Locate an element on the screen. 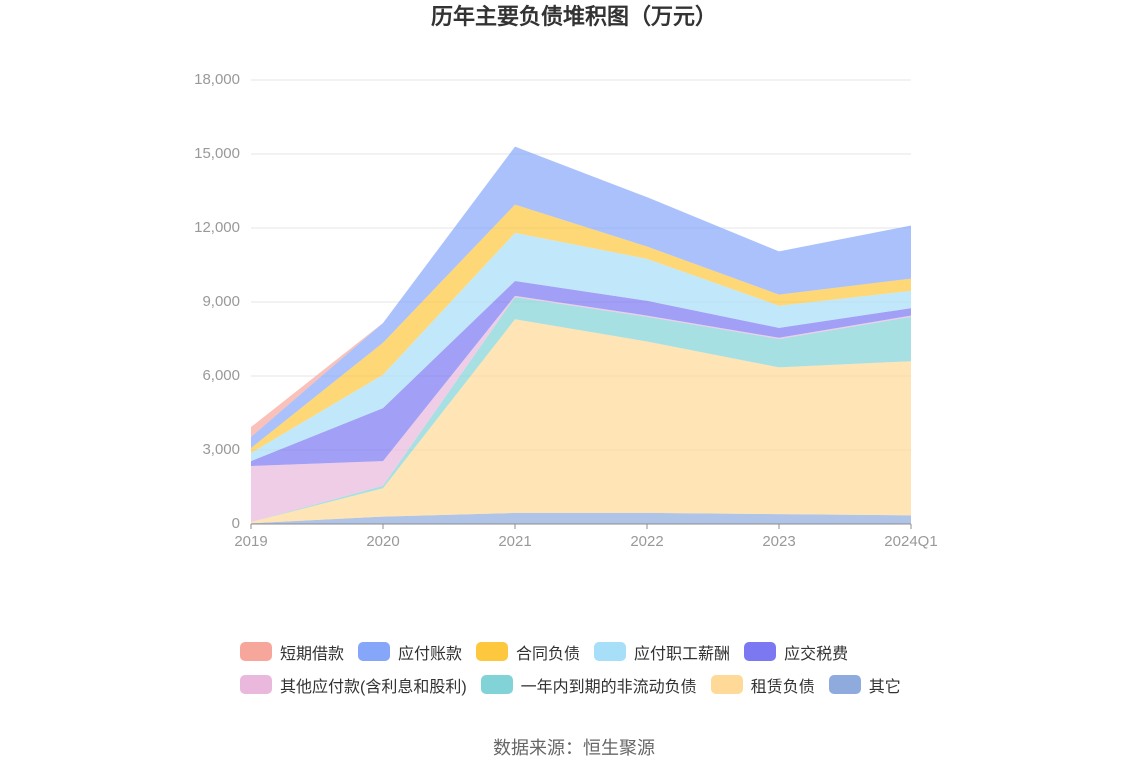  legend-row: 其他应付款(含利息和股利) 一年内到期的非流动负债 租赁负债 其它 is located at coordinates (577, 685).